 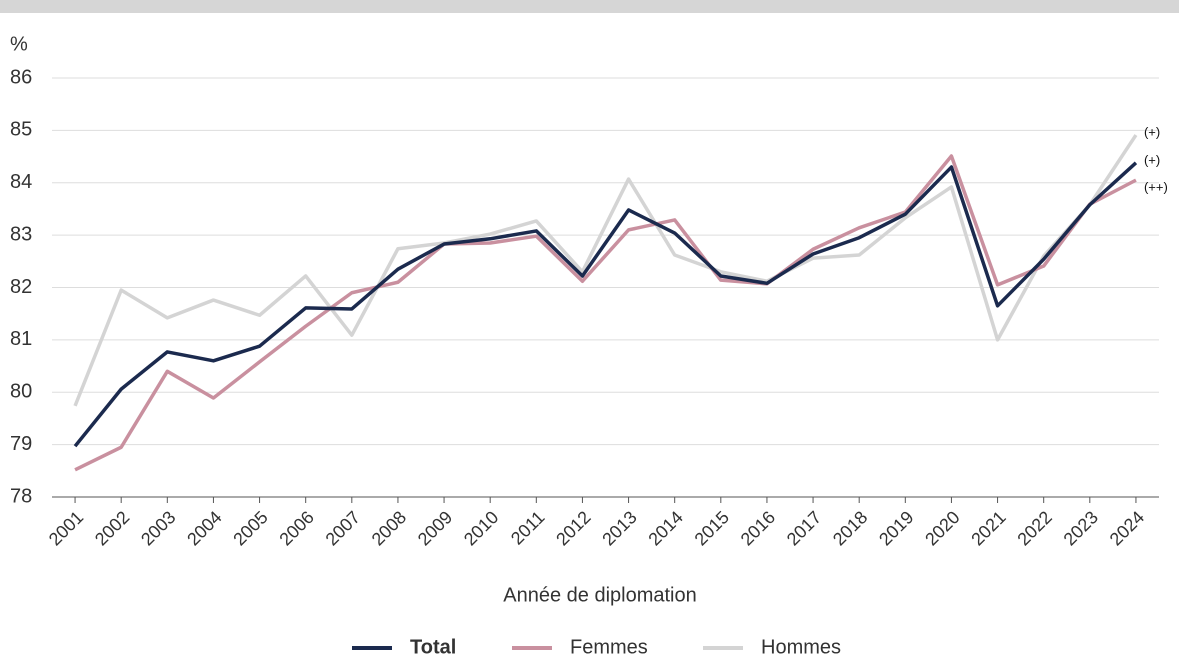 What do you see at coordinates (619, 528) in the screenshot?
I see `x-tick-label: 2013` at bounding box center [619, 528].